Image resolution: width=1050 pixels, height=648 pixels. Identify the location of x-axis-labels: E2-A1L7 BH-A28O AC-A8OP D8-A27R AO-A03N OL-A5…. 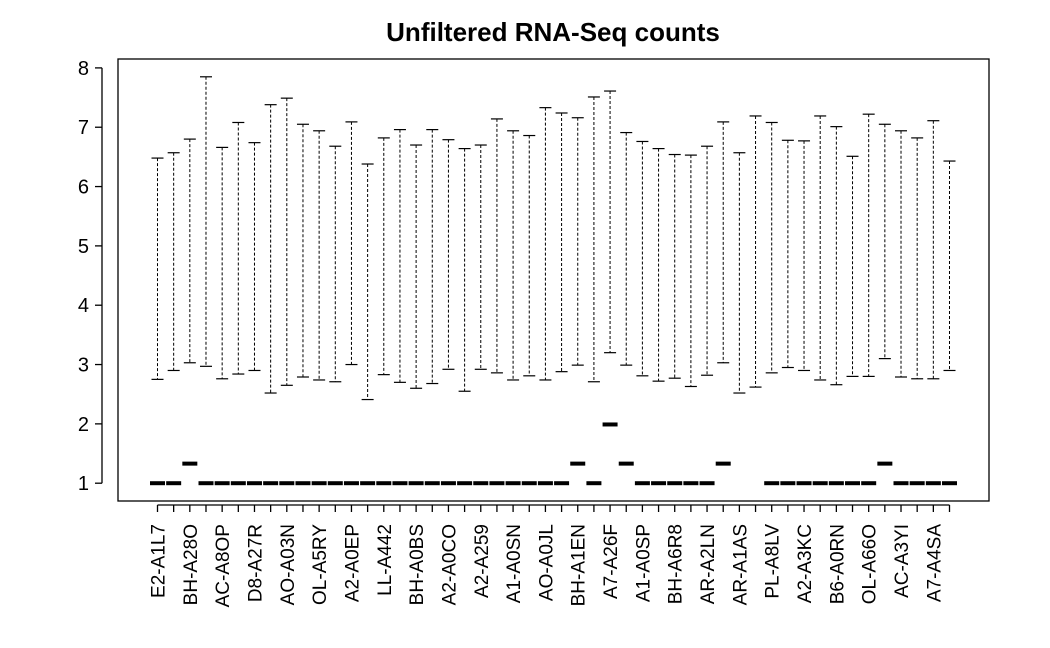
(550, 555).